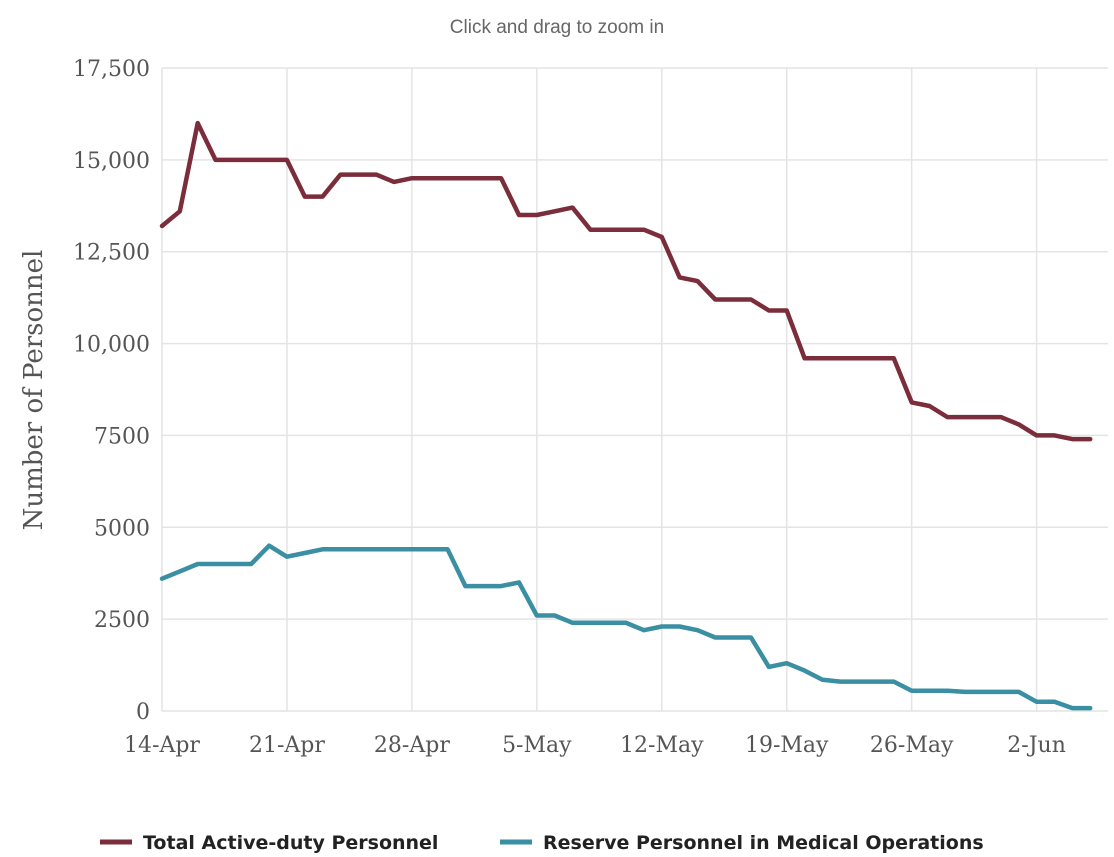 Image resolution: width=1114 pixels, height=857 pixels. I want to click on y-tick-label: 5000, so click(122, 528).